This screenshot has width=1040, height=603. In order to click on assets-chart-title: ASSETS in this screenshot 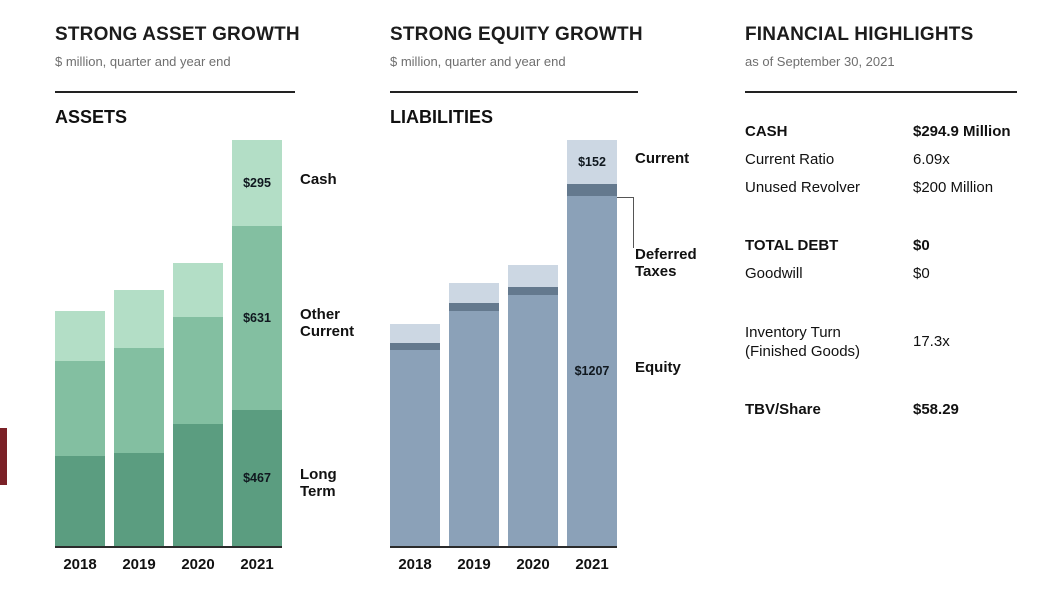, I will do `click(91, 117)`.